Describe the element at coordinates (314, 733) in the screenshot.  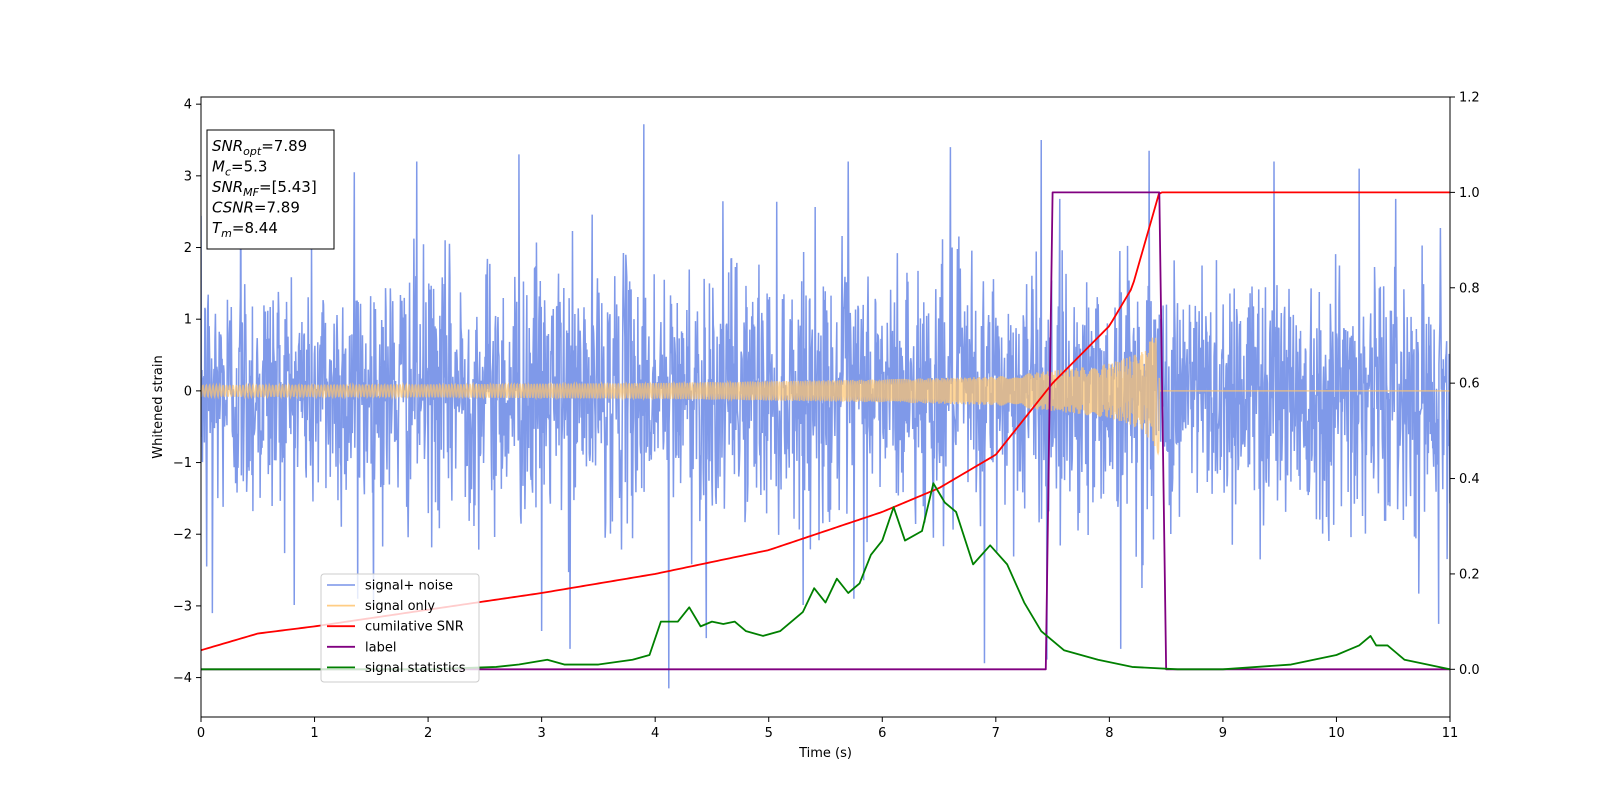
I see `x-tick-label: 1` at that location.